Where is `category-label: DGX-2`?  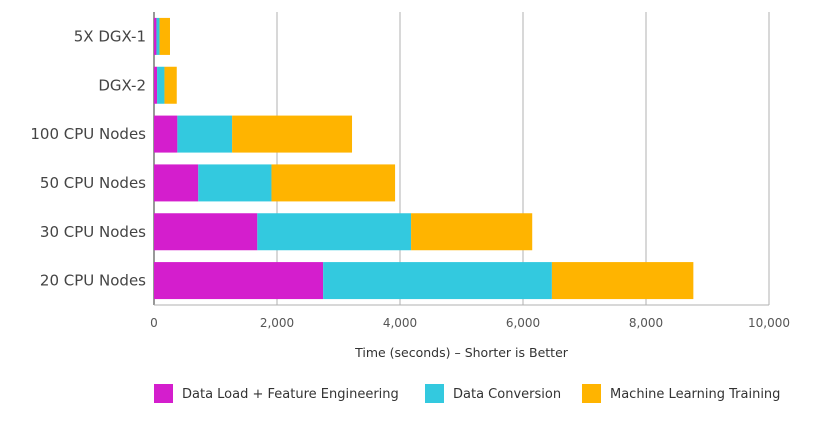 category-label: DGX-2 is located at coordinates (122, 85).